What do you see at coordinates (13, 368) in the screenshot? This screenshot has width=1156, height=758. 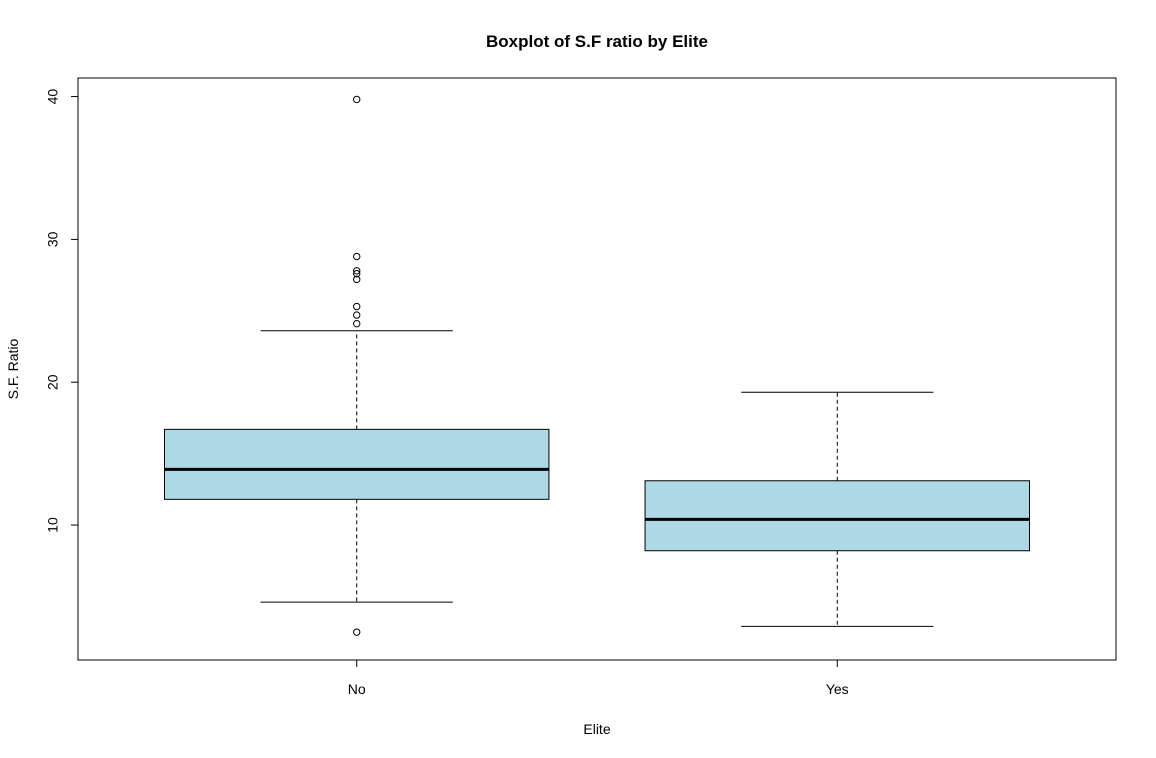 I see `y-axis-label: S.F. Ratio` at bounding box center [13, 368].